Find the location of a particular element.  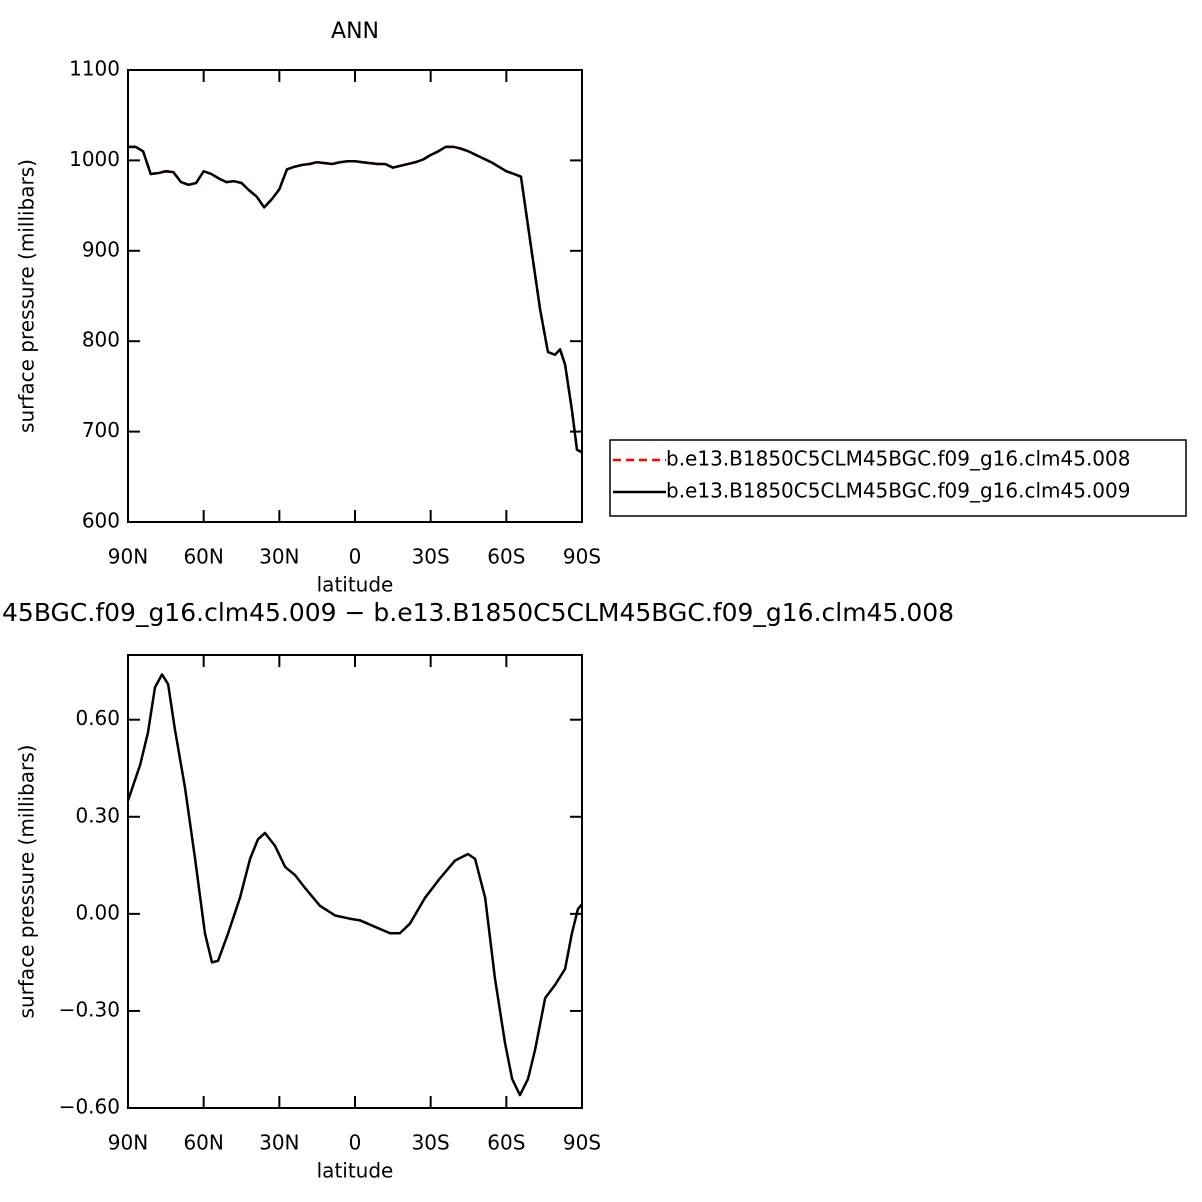

legend-box is located at coordinates (898, 478).